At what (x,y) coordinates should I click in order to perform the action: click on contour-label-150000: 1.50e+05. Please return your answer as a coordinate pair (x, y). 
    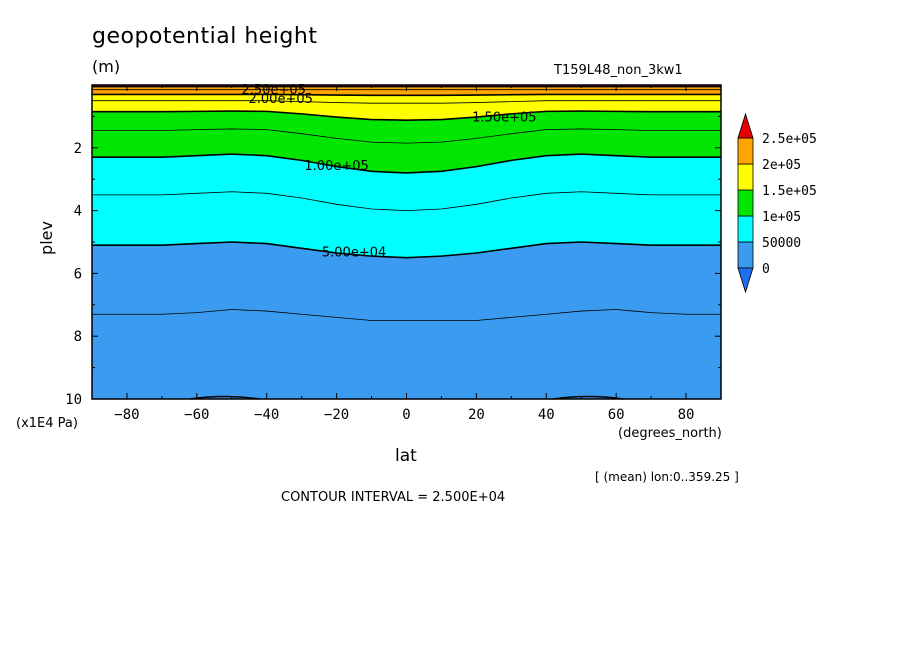
    Looking at the image, I should click on (504, 117).